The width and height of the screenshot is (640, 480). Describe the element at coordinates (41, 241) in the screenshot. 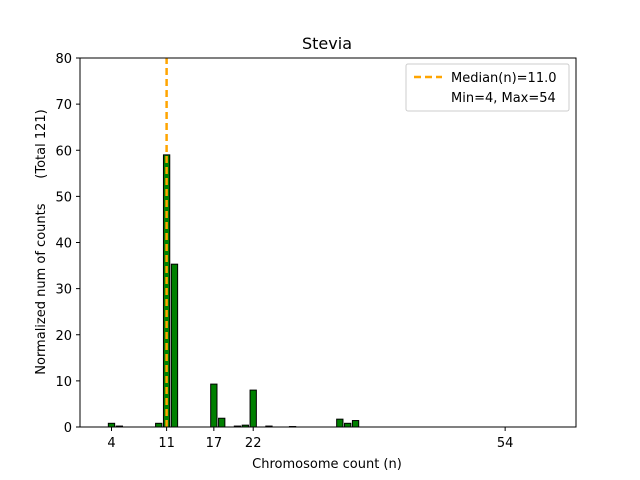

I see `y-axis-label: Normalized num of counts (Total 121)` at that location.